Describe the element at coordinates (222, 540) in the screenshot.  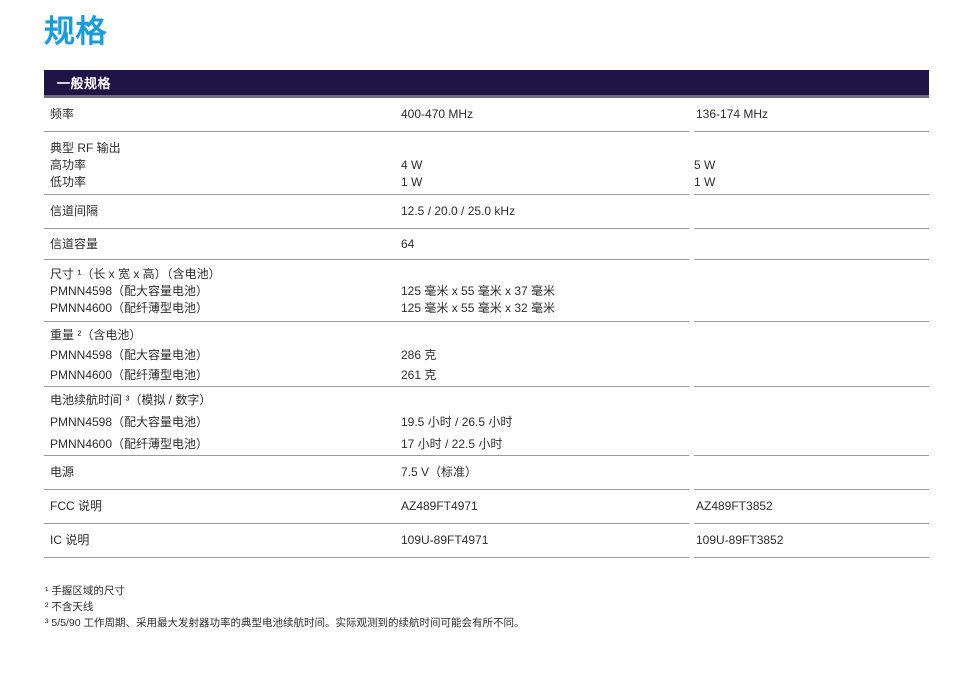
I see `spec-label-column: IC 说明` at that location.